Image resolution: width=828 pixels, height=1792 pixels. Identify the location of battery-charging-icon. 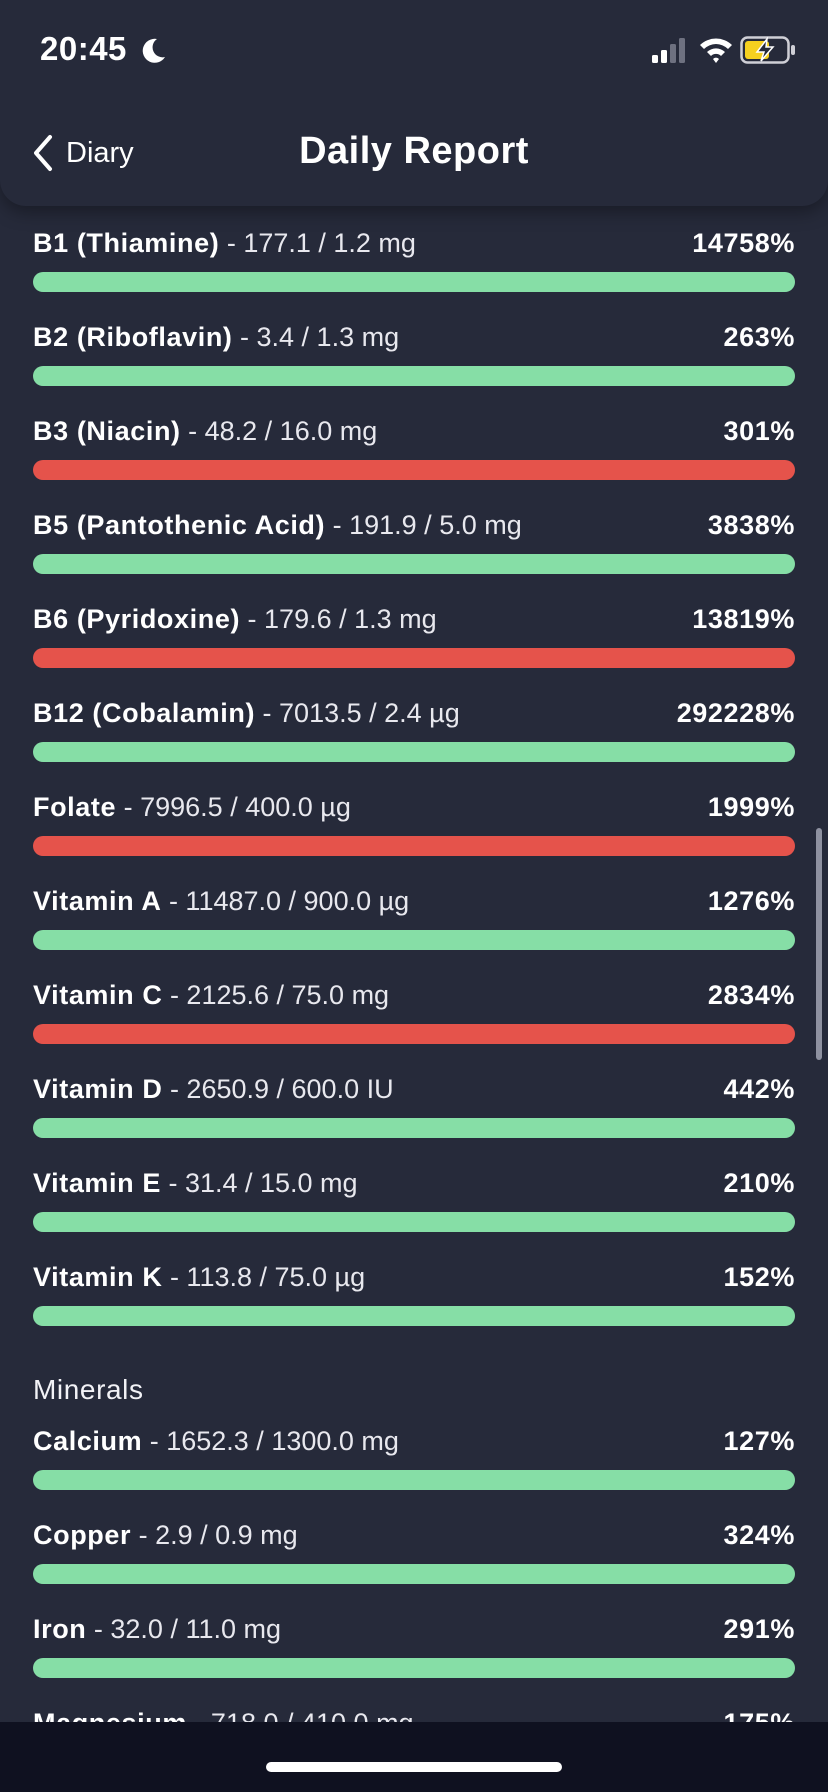
(767, 50).